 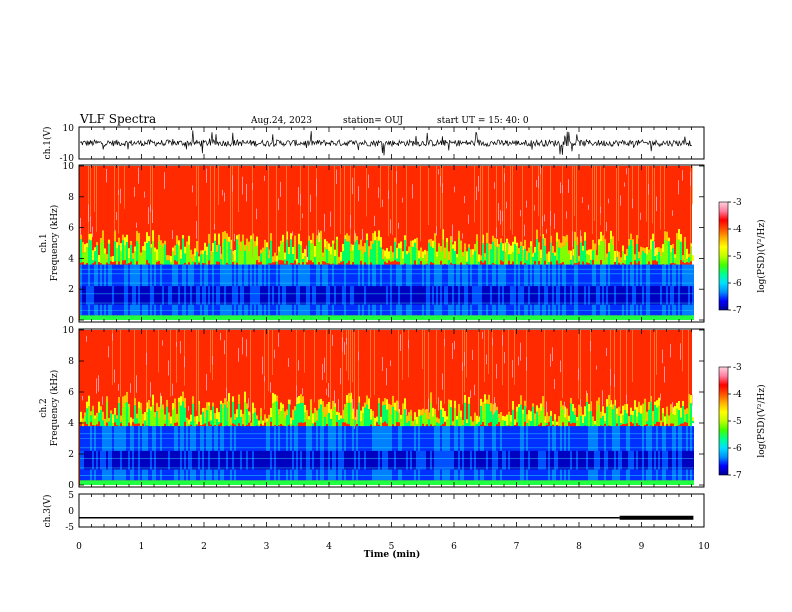 I want to click on ch2-colorbar-label: log(PSD)(V²/Hz), so click(x=761, y=420).